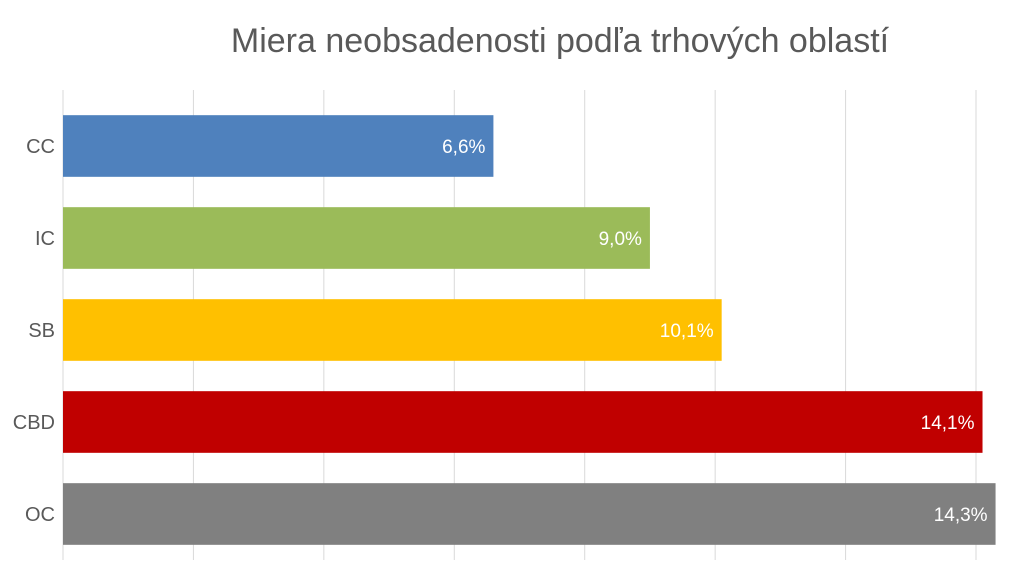 The height and width of the screenshot is (570, 1024). I want to click on bar-sb, so click(392, 330).